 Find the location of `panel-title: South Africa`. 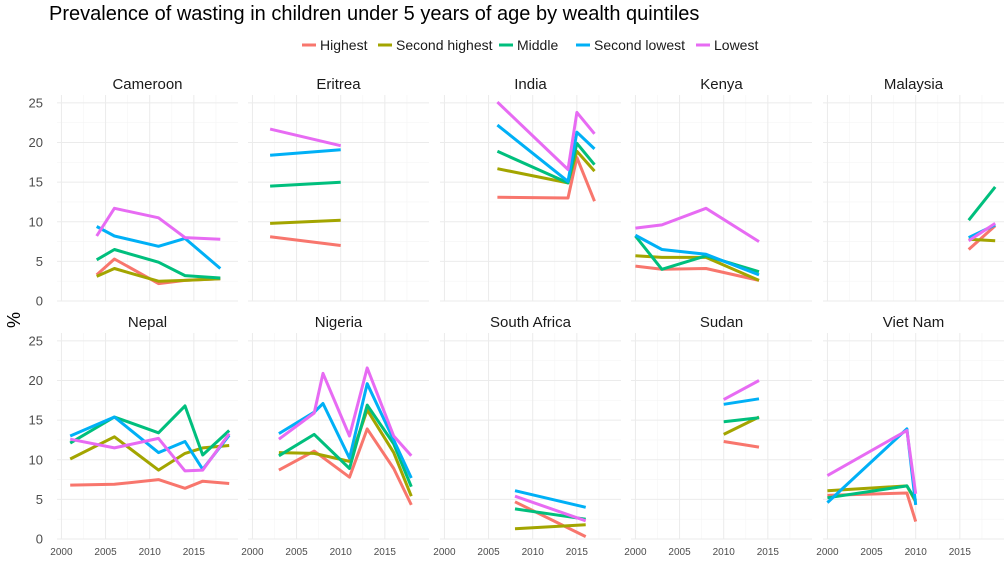

panel-title: South Africa is located at coordinates (531, 322).